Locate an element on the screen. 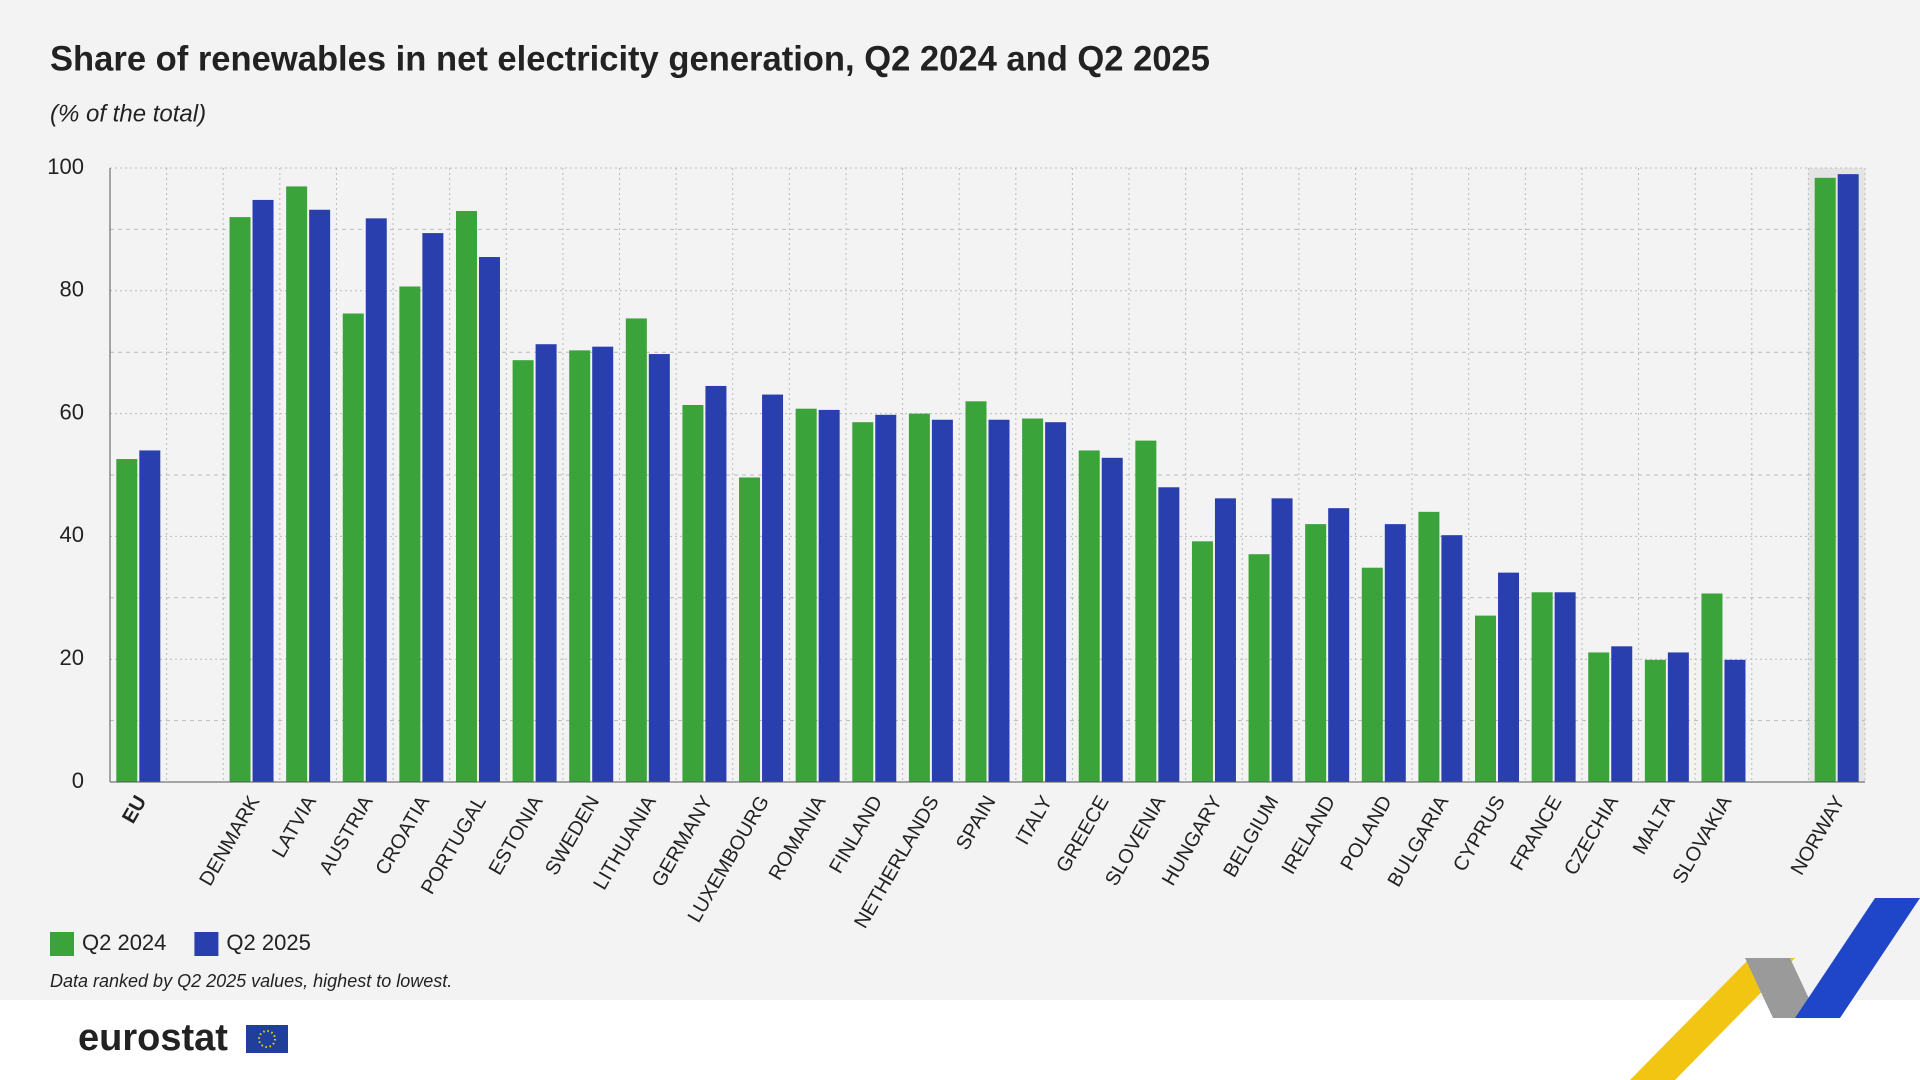 This screenshot has height=1080, width=1920. eu-stars is located at coordinates (267, 1039).